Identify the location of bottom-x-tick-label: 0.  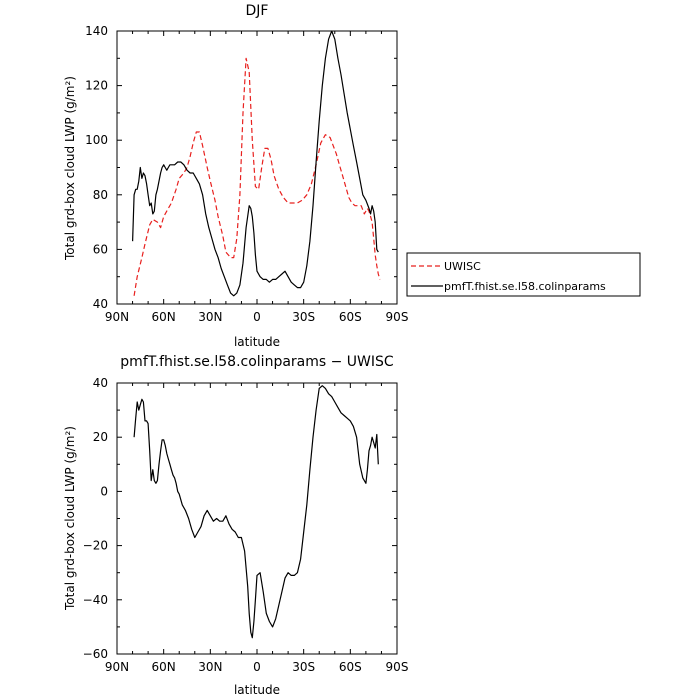
(257, 667).